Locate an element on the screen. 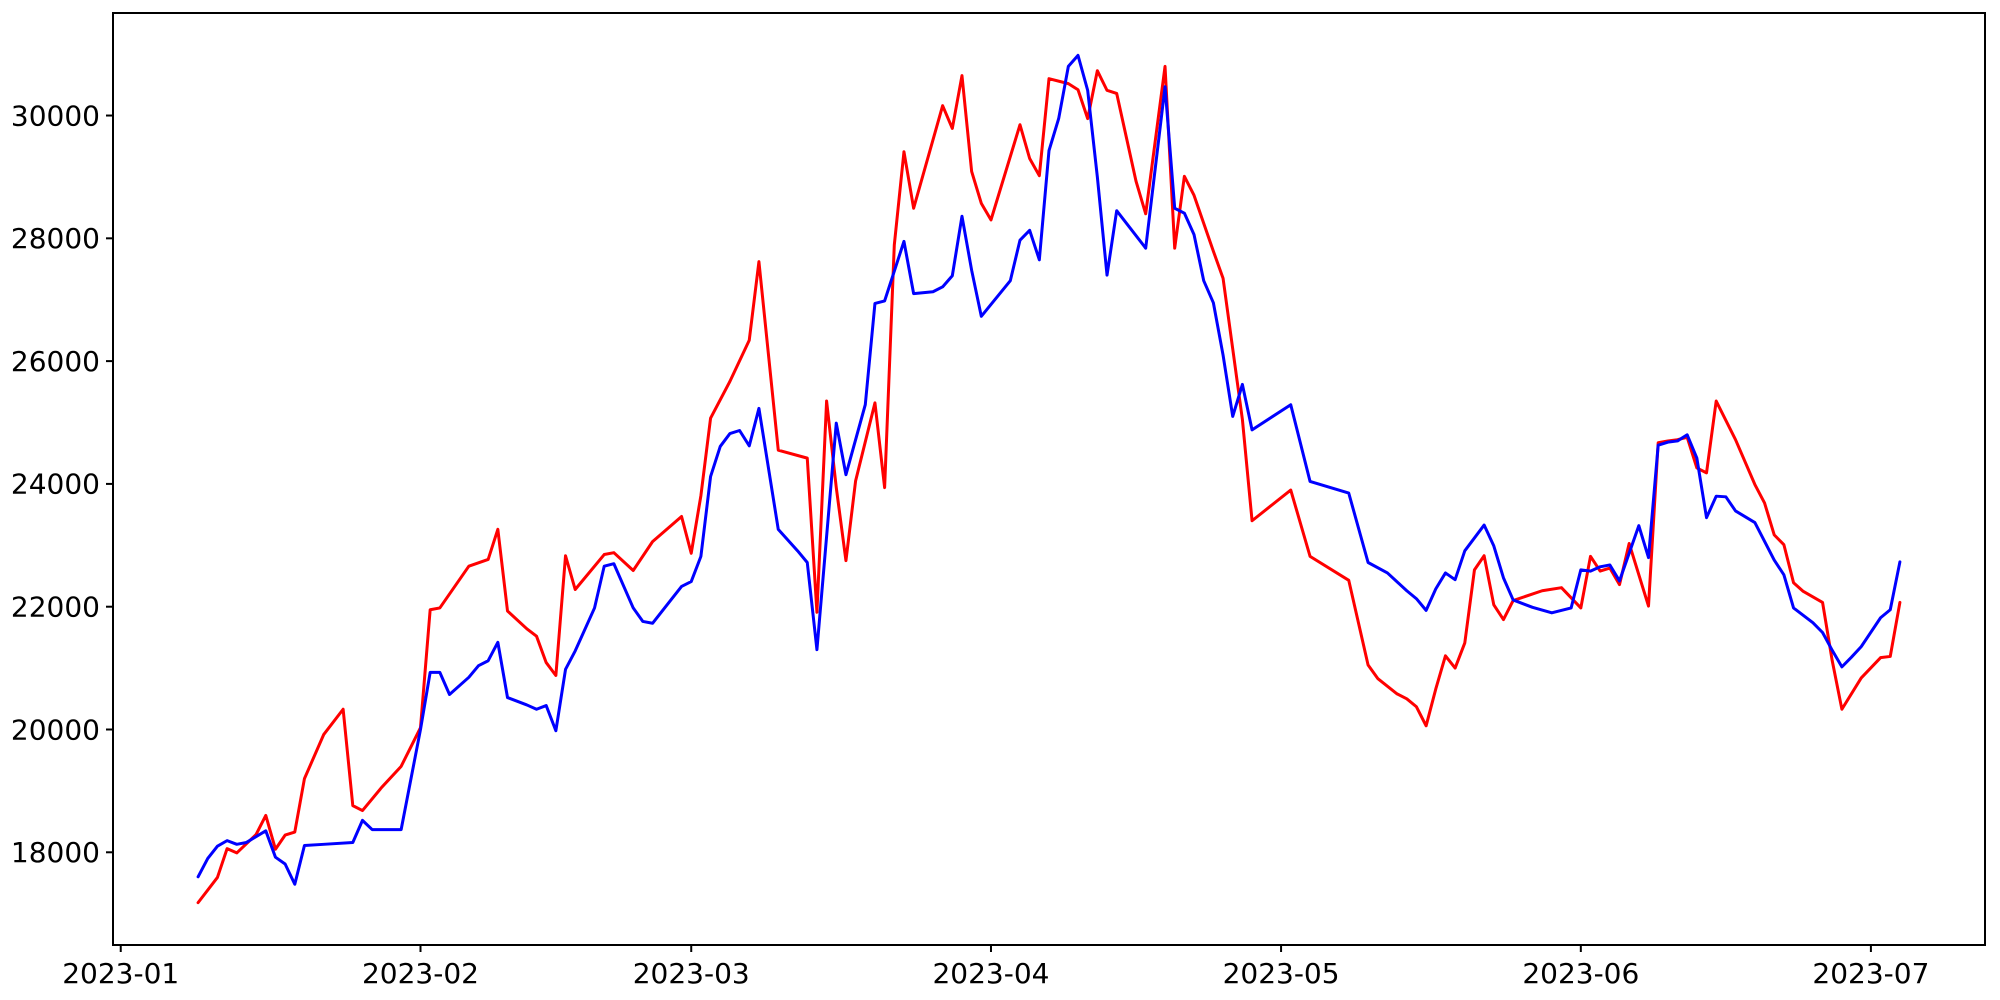 The width and height of the screenshot is (2000, 1000). x-axis-tick-label: 2023-01 is located at coordinates (120, 973).